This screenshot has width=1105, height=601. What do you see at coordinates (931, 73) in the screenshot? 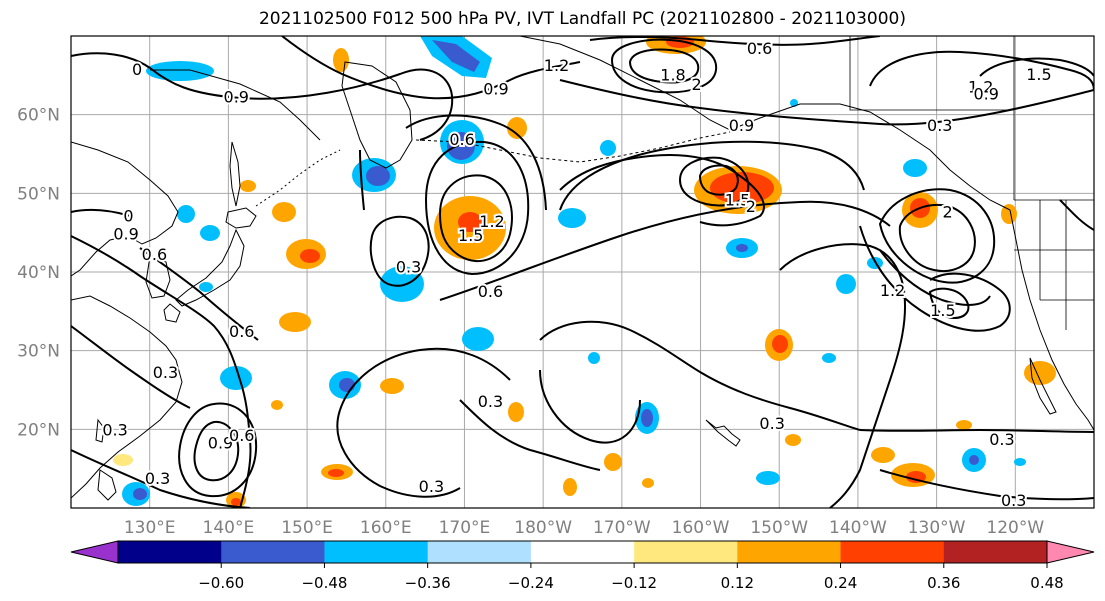
I see `alaska-canada-border` at bounding box center [931, 73].